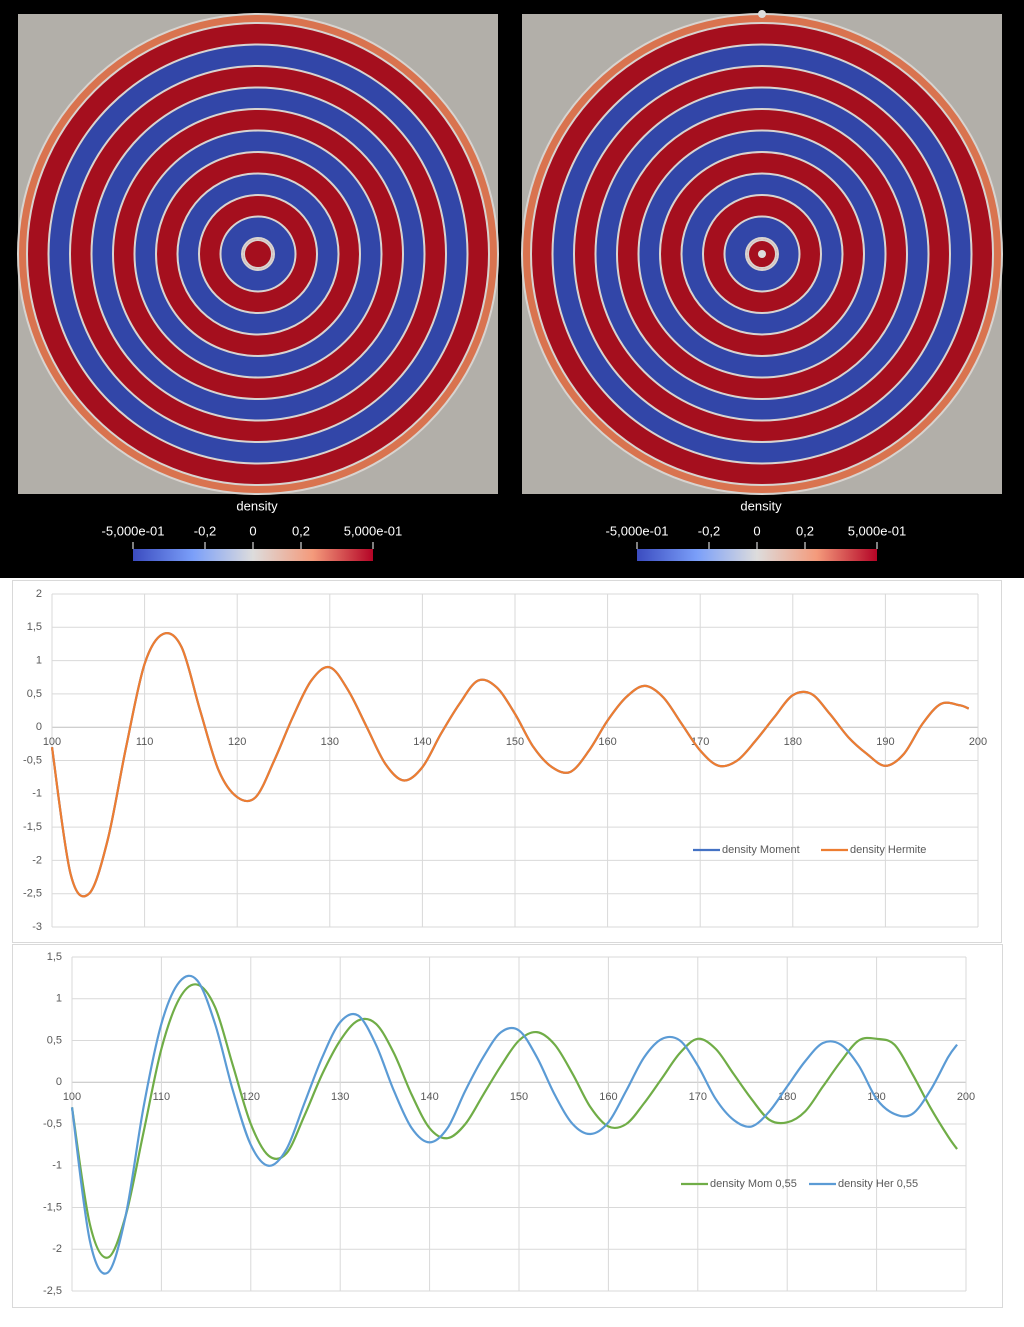 The height and width of the screenshot is (1327, 1024). Describe the element at coordinates (793, 742) in the screenshot. I see `x-tick-label: 180` at that location.